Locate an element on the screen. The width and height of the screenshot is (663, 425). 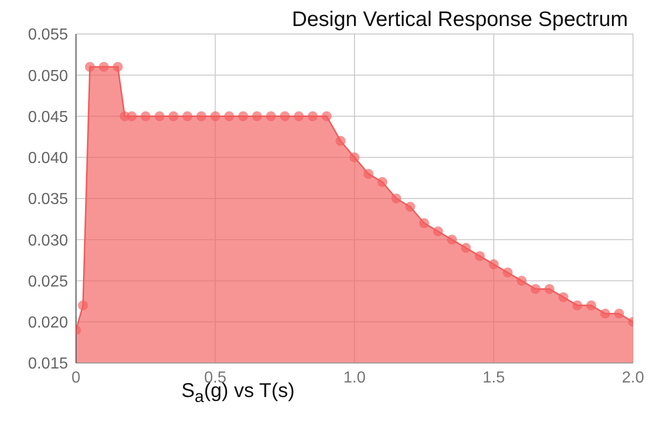
y-tick-label: 0.055 is located at coordinates (48, 35).